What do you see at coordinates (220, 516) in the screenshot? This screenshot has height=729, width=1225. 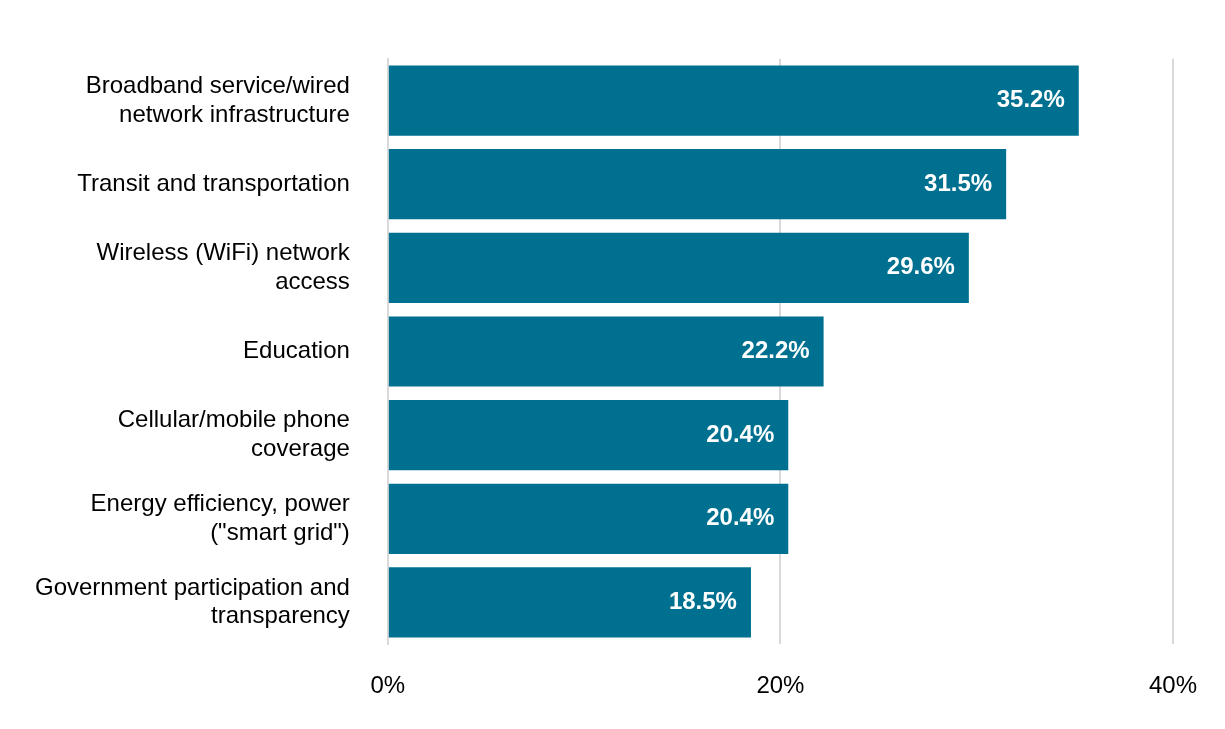 I see `y-tick-label: Energy efficiency, power ("smart grid")` at bounding box center [220, 516].